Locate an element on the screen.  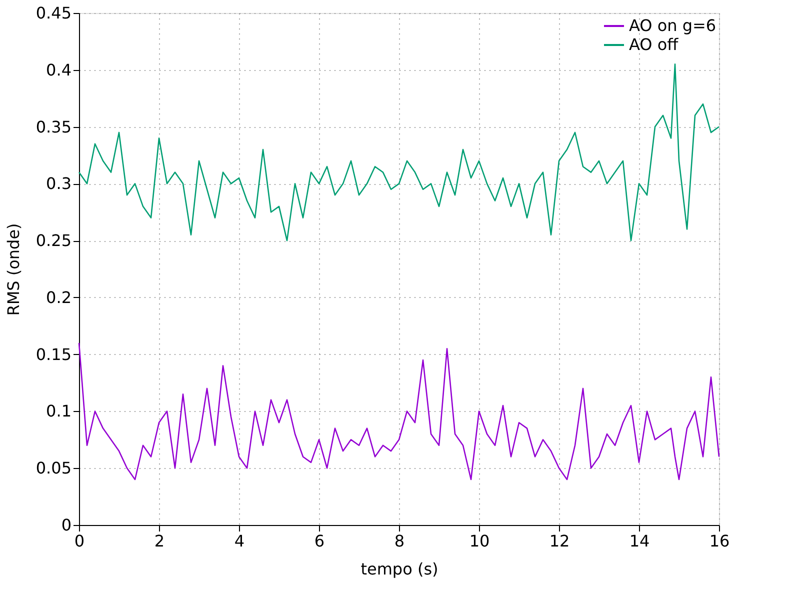
y-tick-label: 0.4 is located at coordinates (59, 70).